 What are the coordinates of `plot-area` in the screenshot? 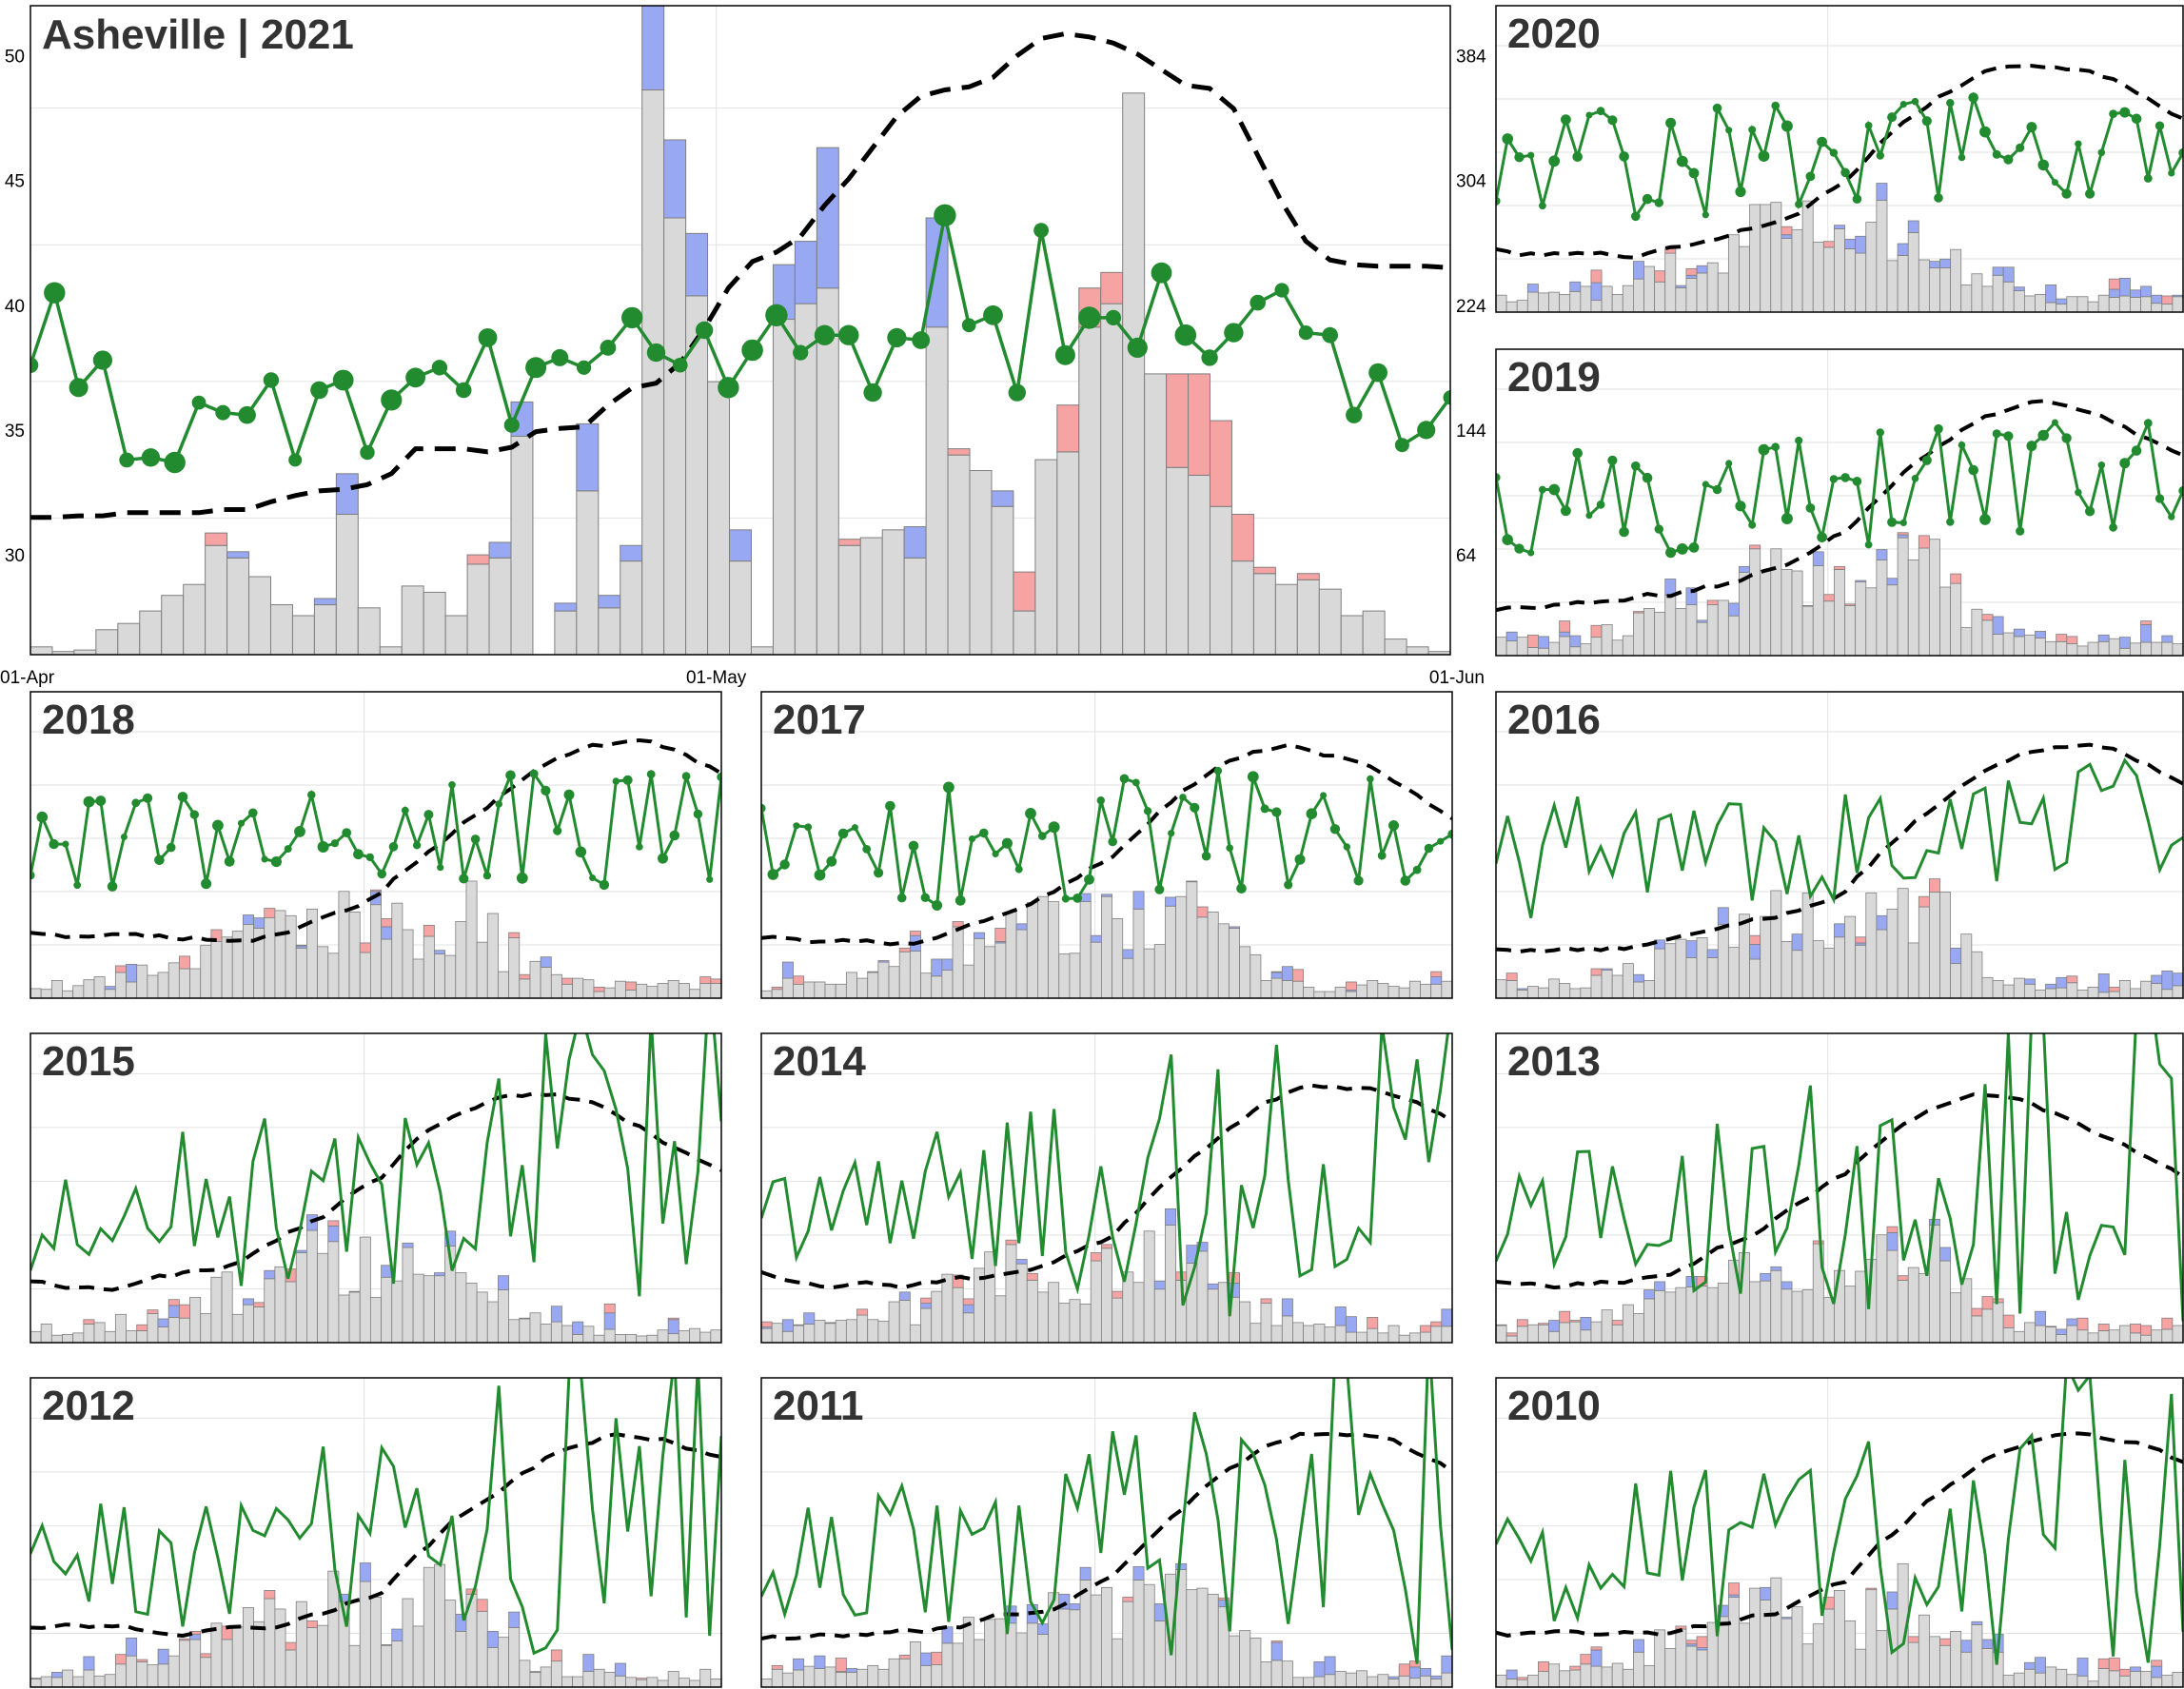 It's located at (1106, 1532).